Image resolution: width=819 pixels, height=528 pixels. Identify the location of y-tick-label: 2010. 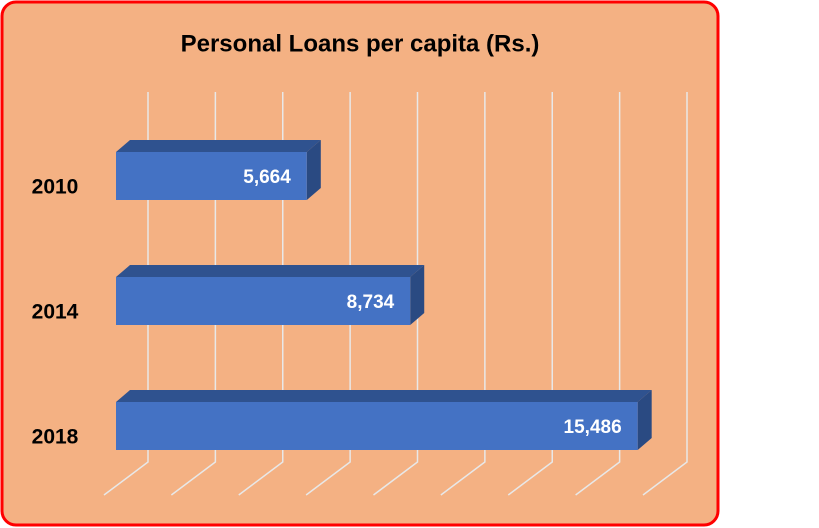
(55, 187).